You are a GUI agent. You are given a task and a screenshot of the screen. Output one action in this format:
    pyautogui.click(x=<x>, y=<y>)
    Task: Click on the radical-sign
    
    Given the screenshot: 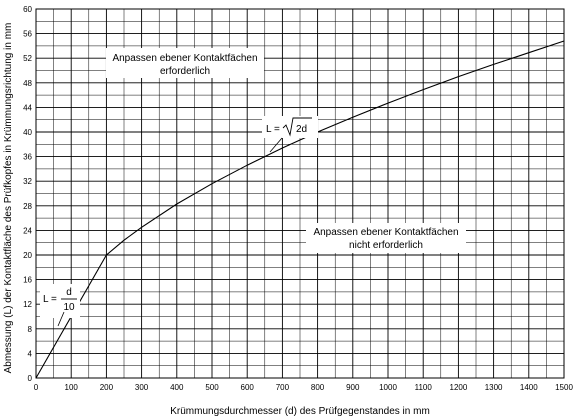 What is the action you would take?
    pyautogui.click(x=297, y=127)
    